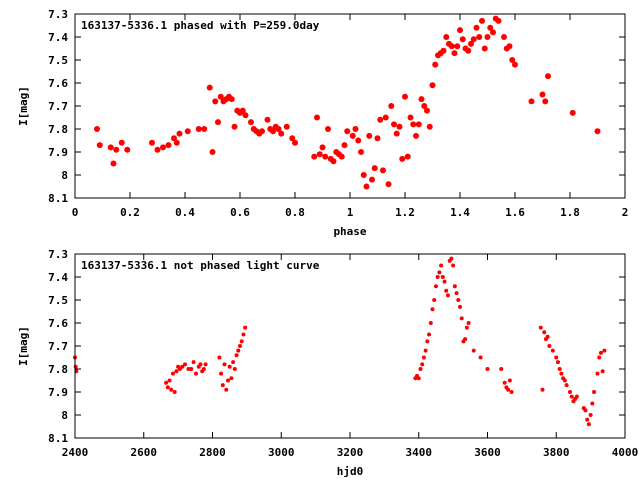 Image resolution: width=640 pixels, height=480 pixels. What do you see at coordinates (64, 175) in the screenshot?
I see `phased-y-tick-label: 8` at bounding box center [64, 175].